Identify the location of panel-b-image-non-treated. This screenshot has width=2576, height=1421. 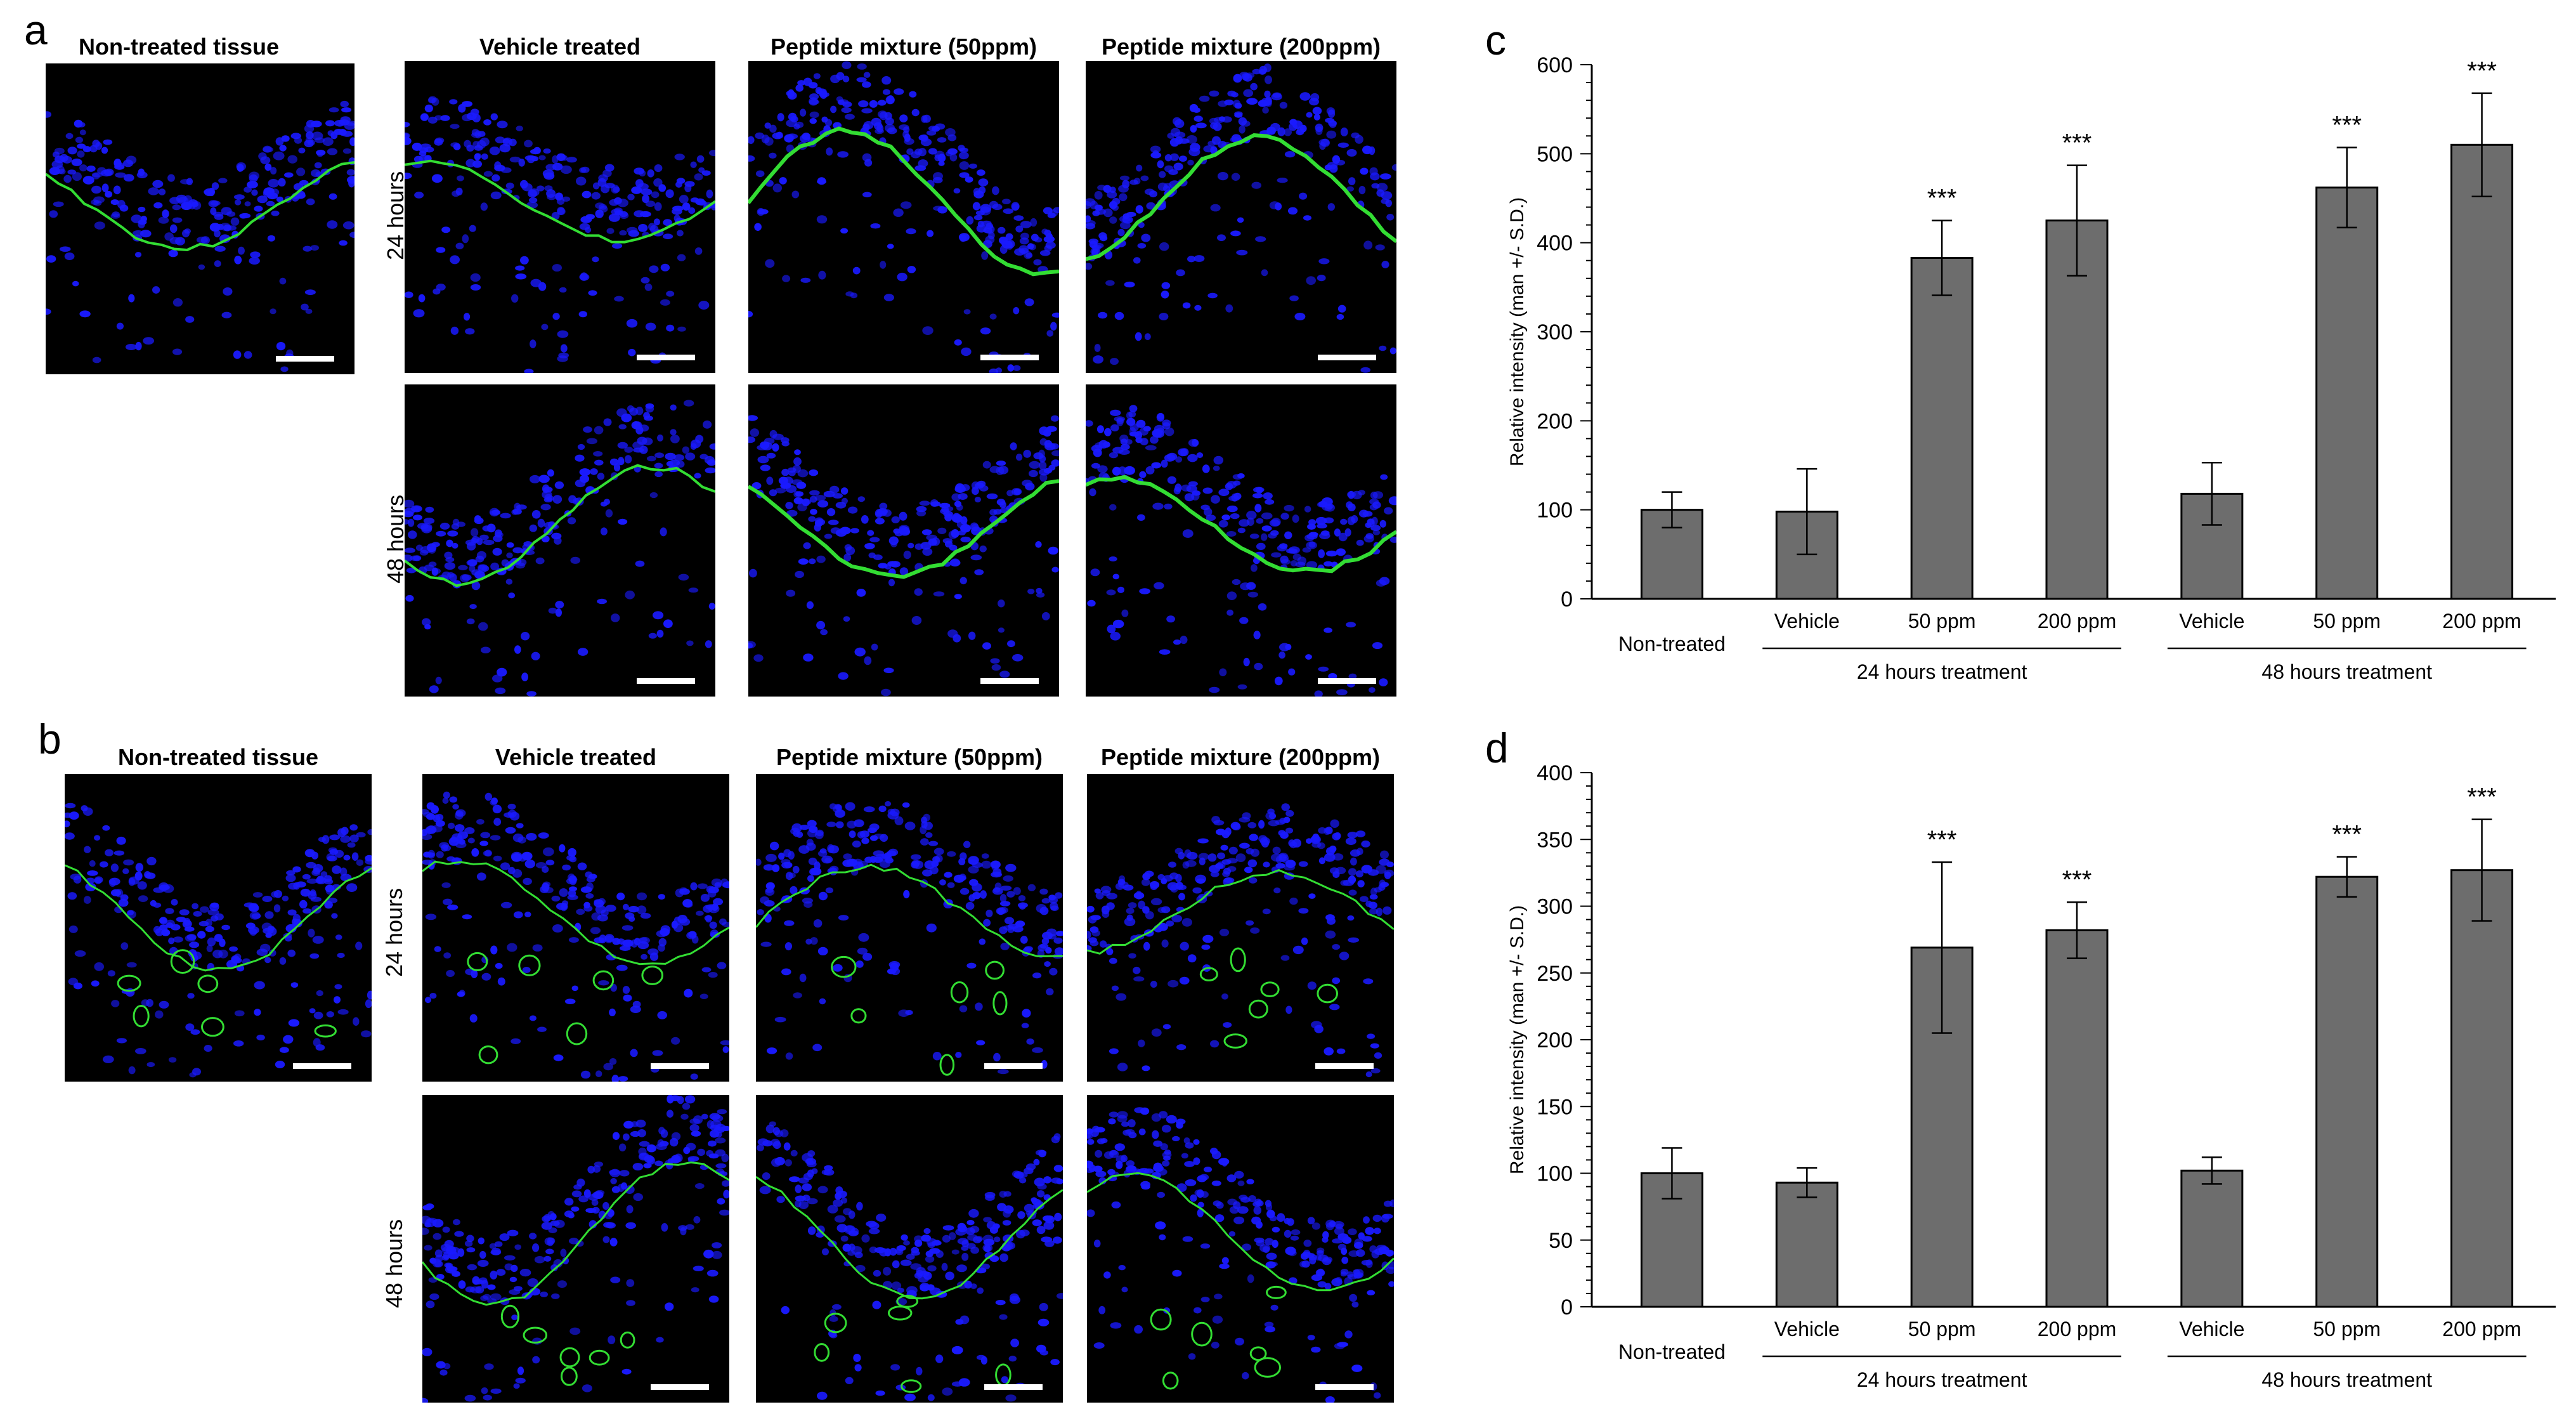
(219, 928).